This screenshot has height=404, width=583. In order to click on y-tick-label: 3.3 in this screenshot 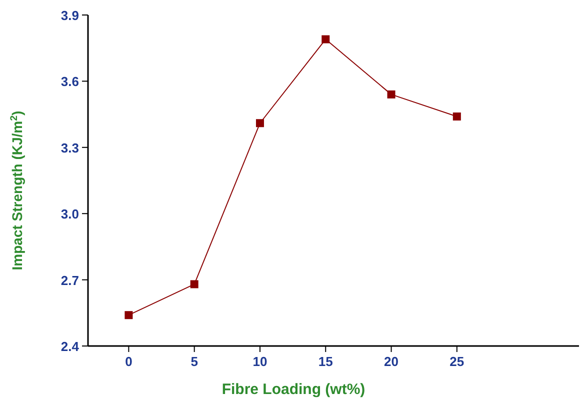, I will do `click(69, 148)`.